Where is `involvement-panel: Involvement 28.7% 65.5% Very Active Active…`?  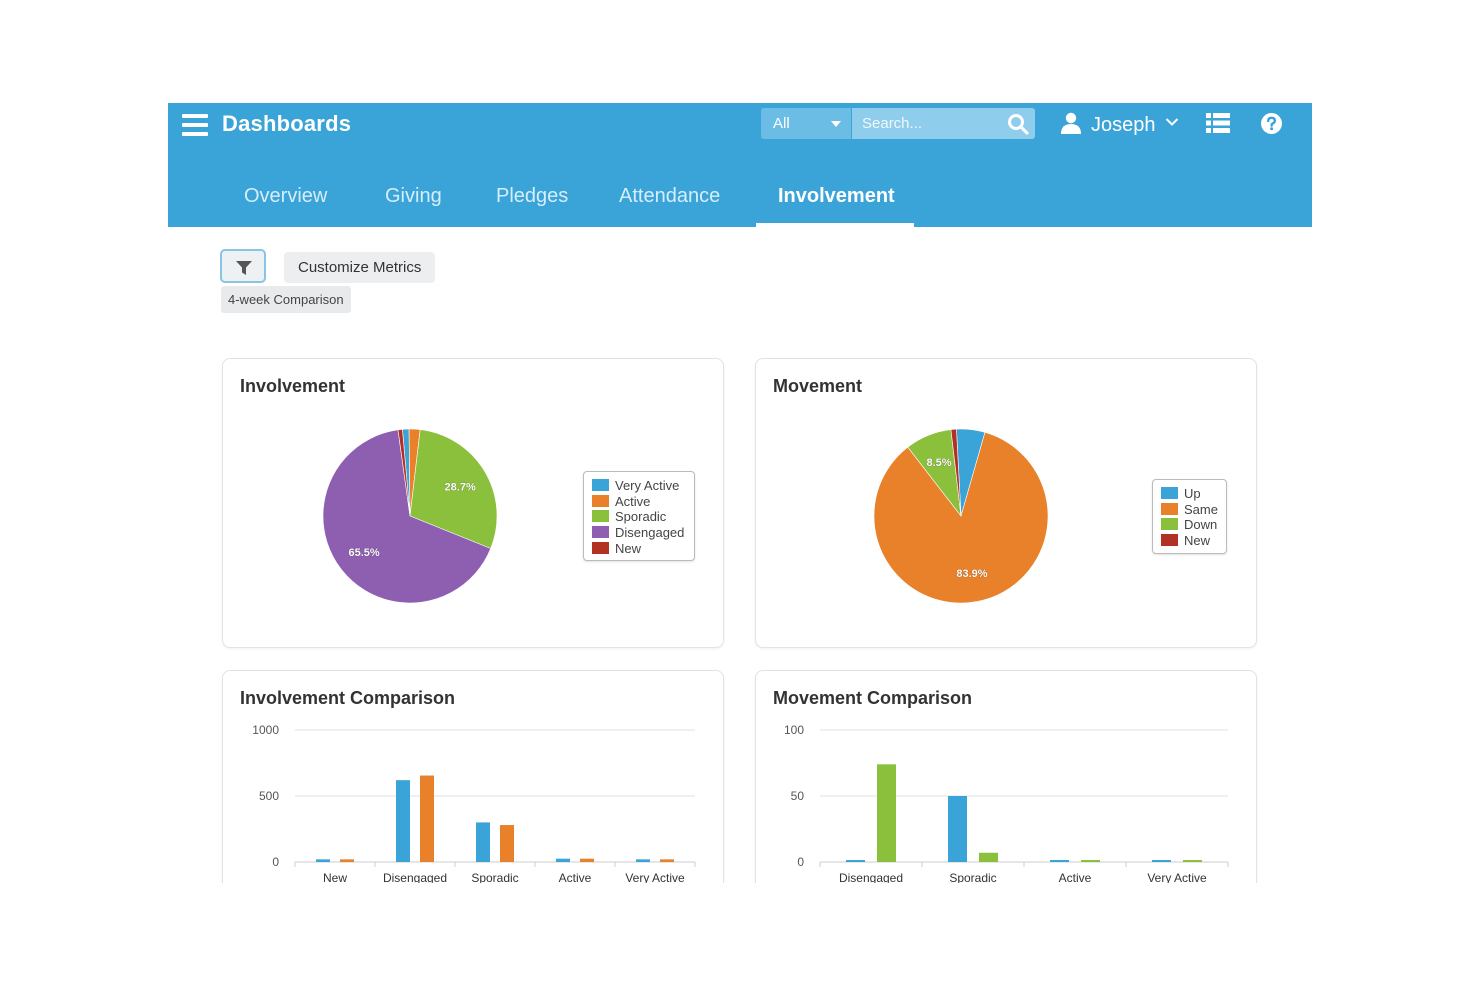 involvement-panel: Involvement 28.7% 65.5% Very Active Active… is located at coordinates (473, 503).